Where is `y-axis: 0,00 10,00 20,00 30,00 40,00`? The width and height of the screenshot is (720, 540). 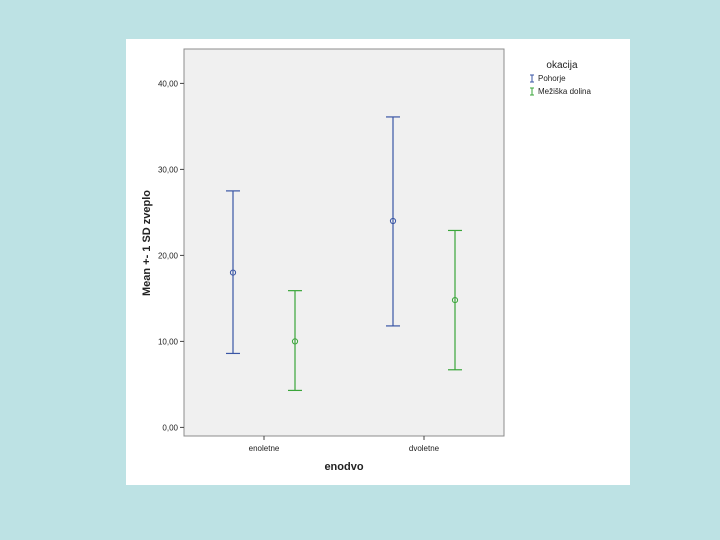
y-axis: 0,00 10,00 20,00 30,00 40,00 is located at coordinates (171, 255).